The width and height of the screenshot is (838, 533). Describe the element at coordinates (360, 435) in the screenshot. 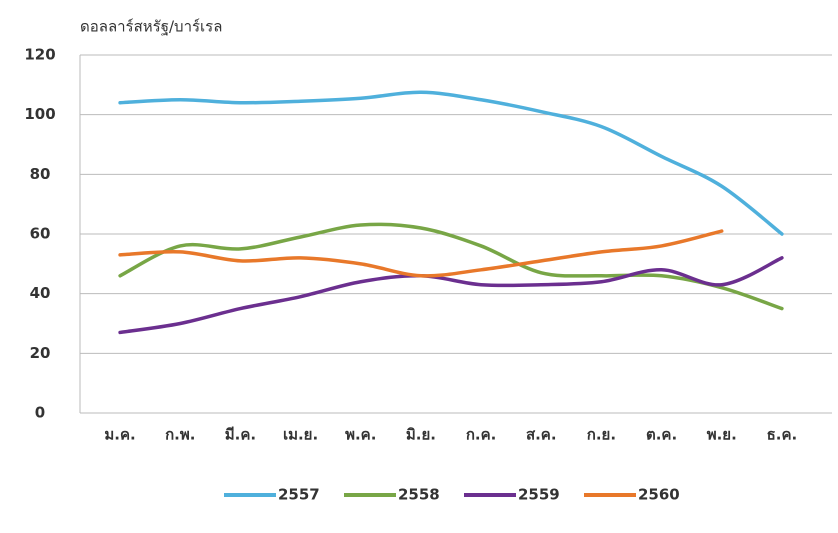

I see `x-tick-label: พ.ค.` at that location.